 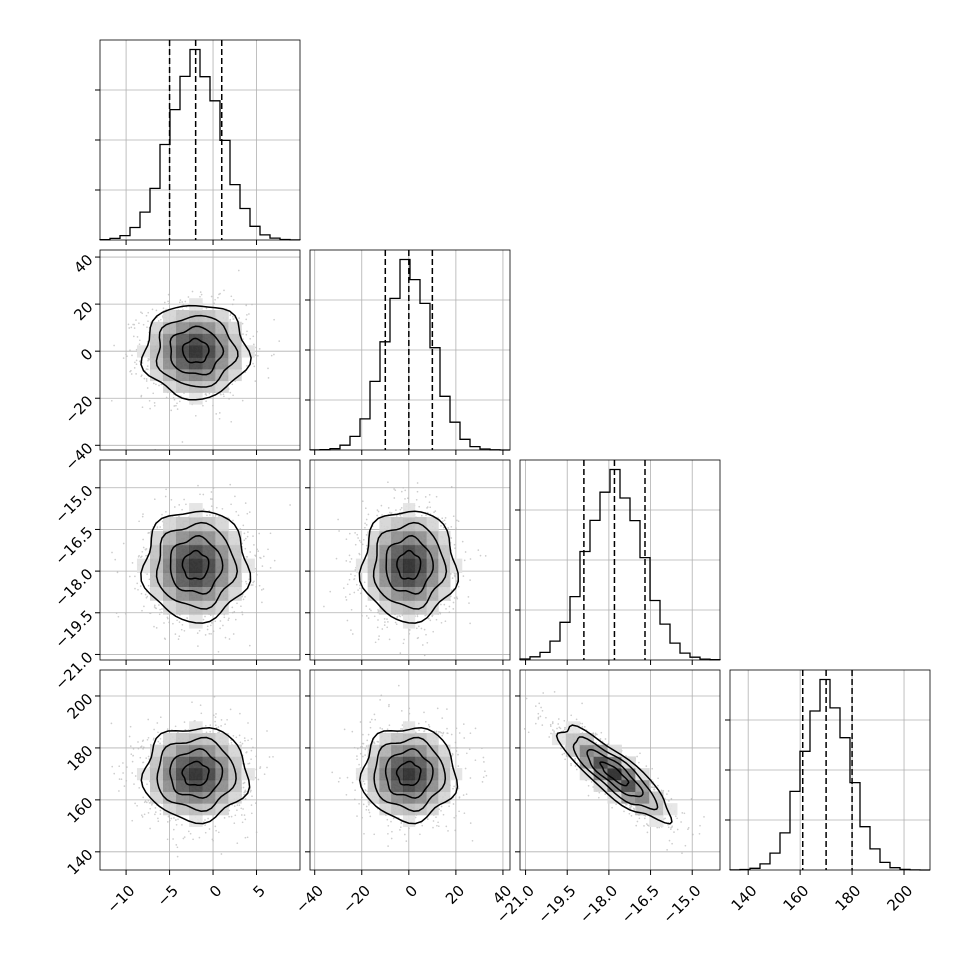 I want to click on x-tick-label: −15.0, so click(x=681, y=904).